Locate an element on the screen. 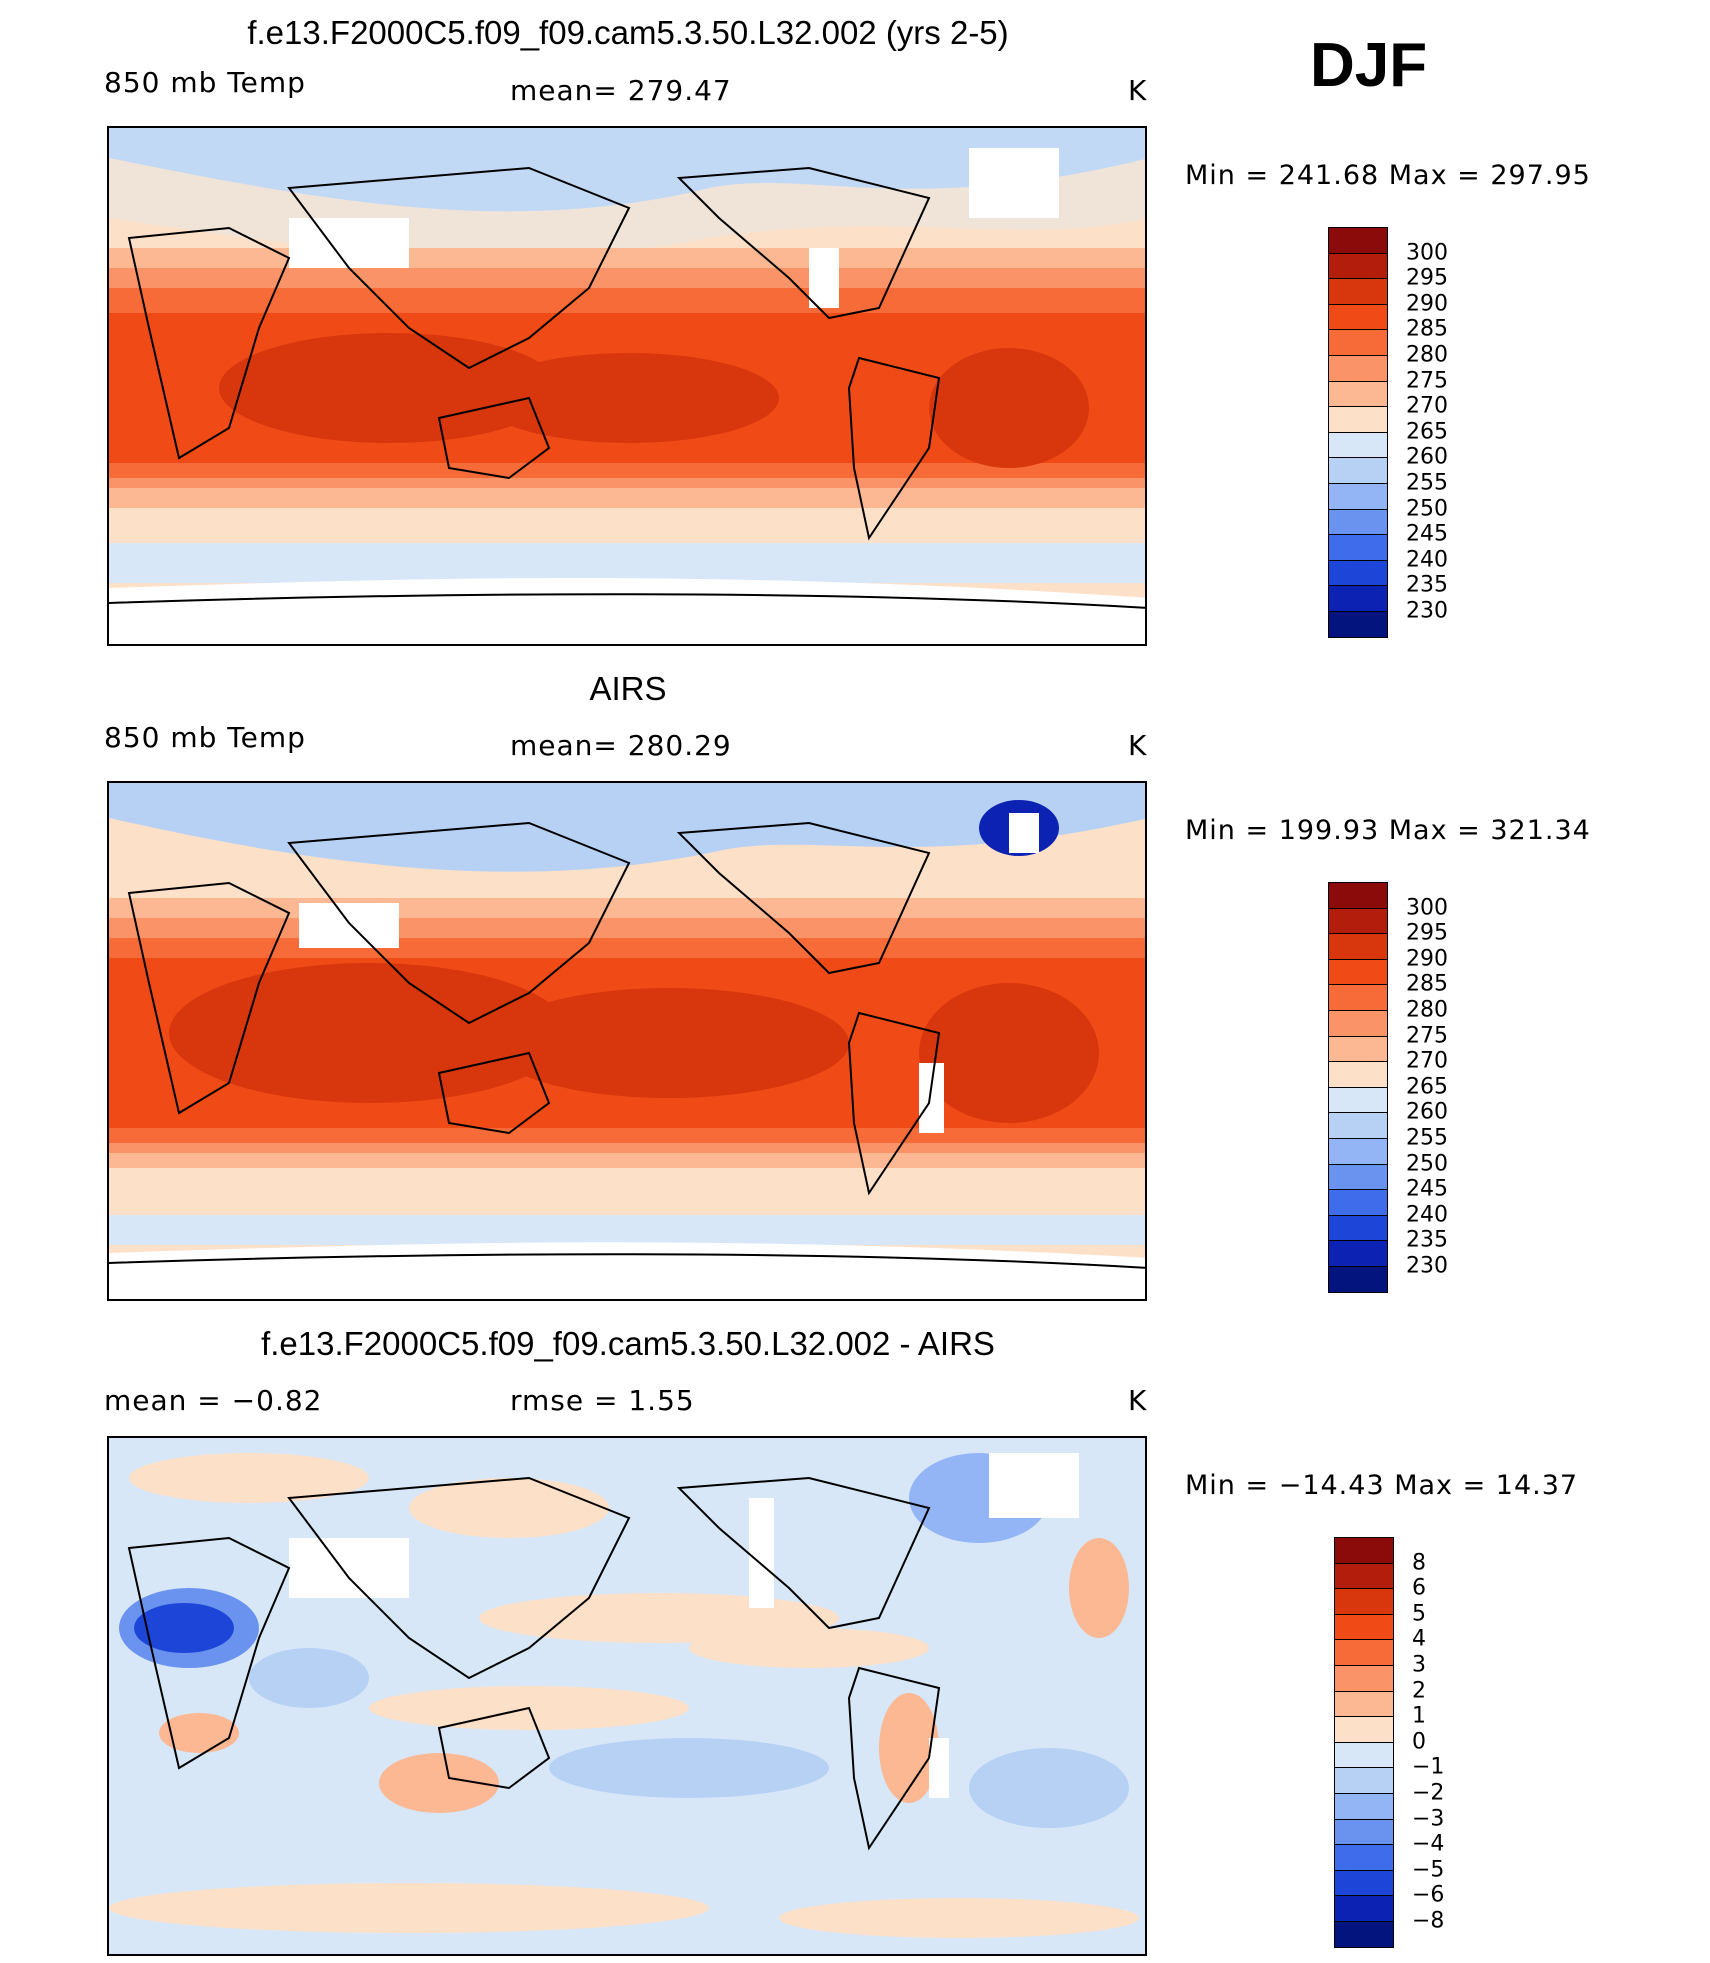 Image resolution: width=1710 pixels, height=1963 pixels. colorbar-tick-label: −3 is located at coordinates (1428, 1819).